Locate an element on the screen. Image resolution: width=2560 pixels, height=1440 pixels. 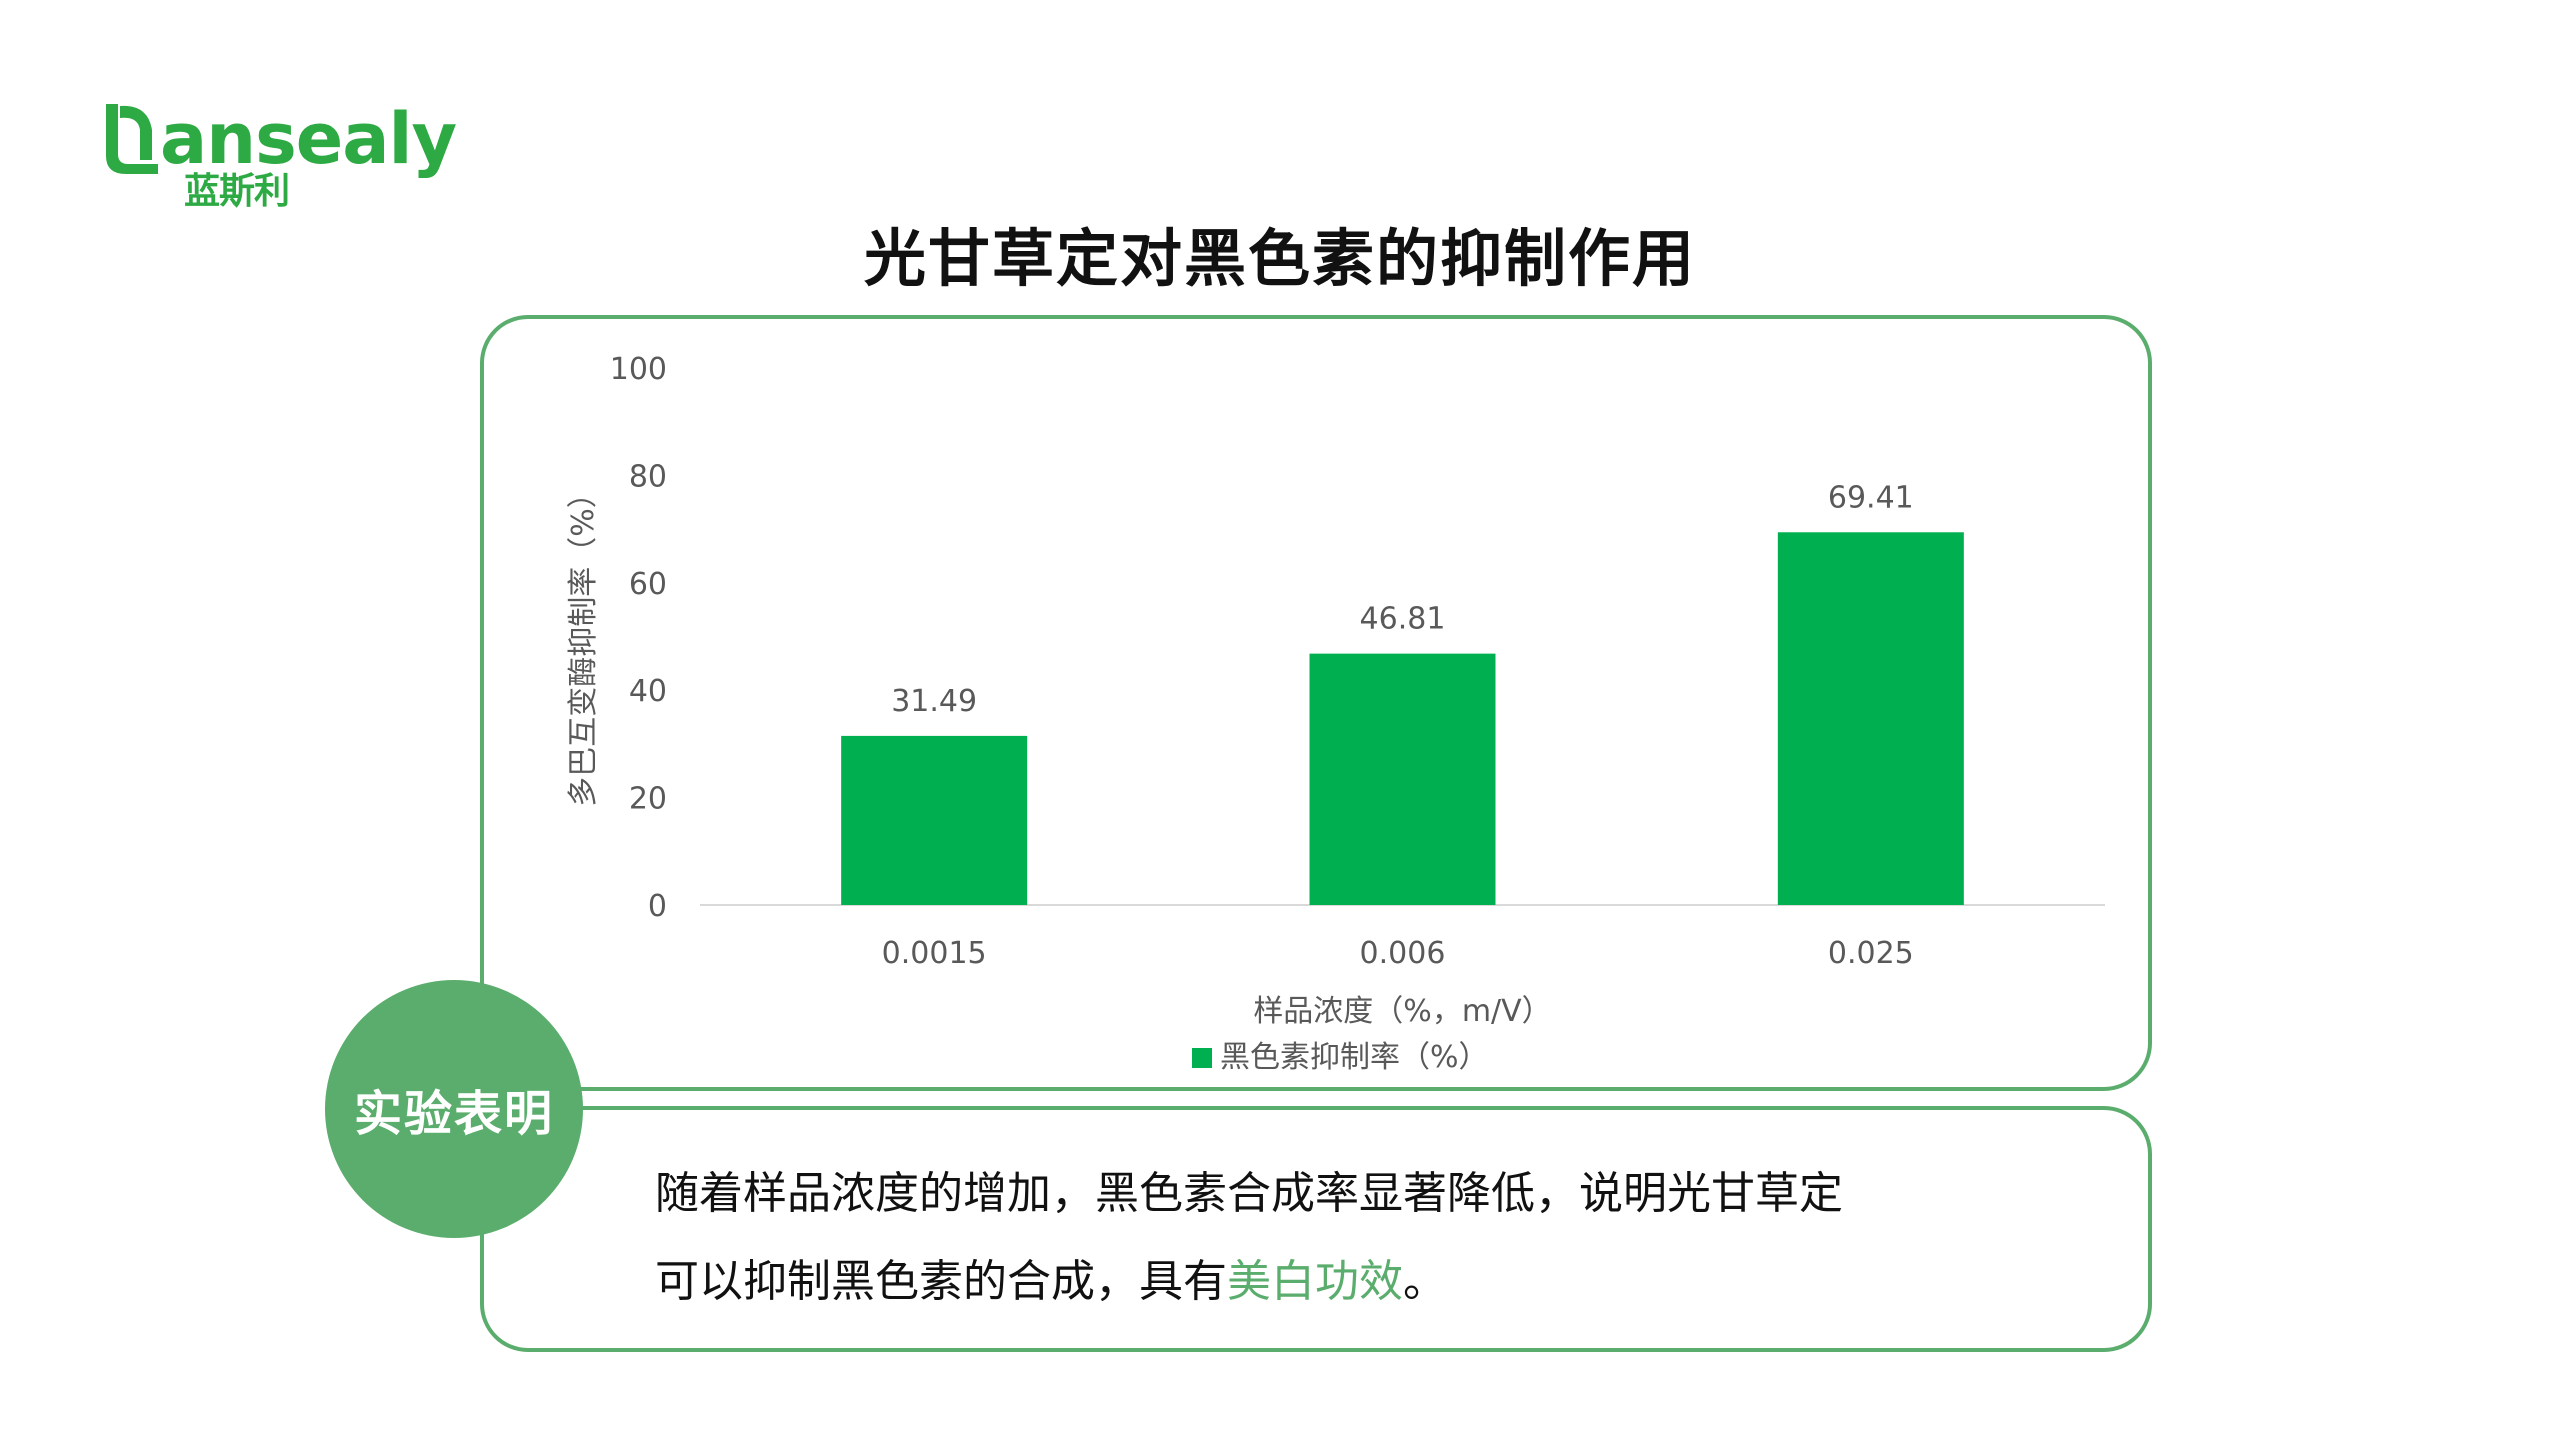
conclusion-line-1: 随着样品浓度的增加，黑色素合成率显著降低，说明光甘草定 is located at coordinates (1249, 1193).